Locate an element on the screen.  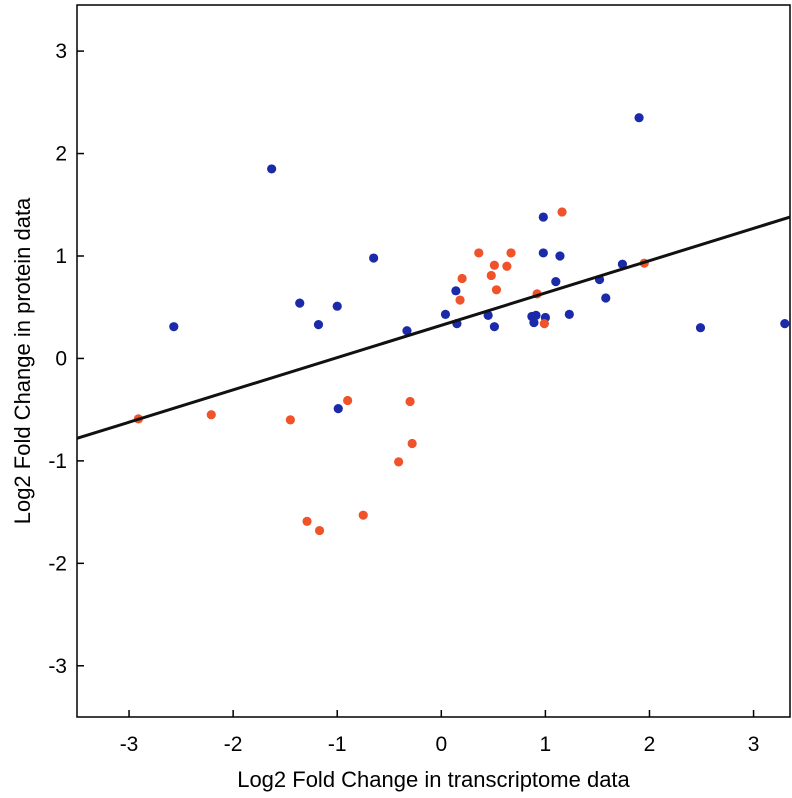
x-axis-ticks: -3 -2 -1 0 1 2 3 is located at coordinates (440, 733).